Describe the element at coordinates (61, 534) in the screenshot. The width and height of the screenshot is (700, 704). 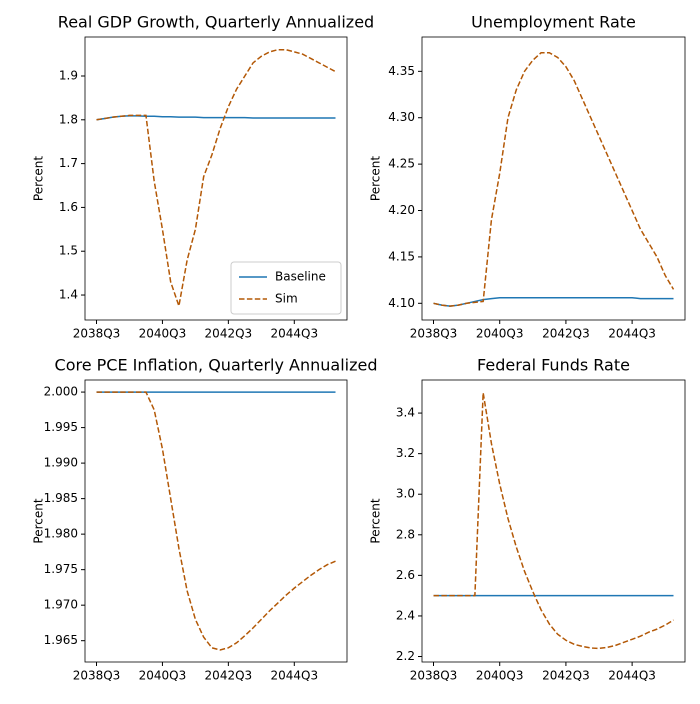
I see `y-tick-label: 1.980` at that location.